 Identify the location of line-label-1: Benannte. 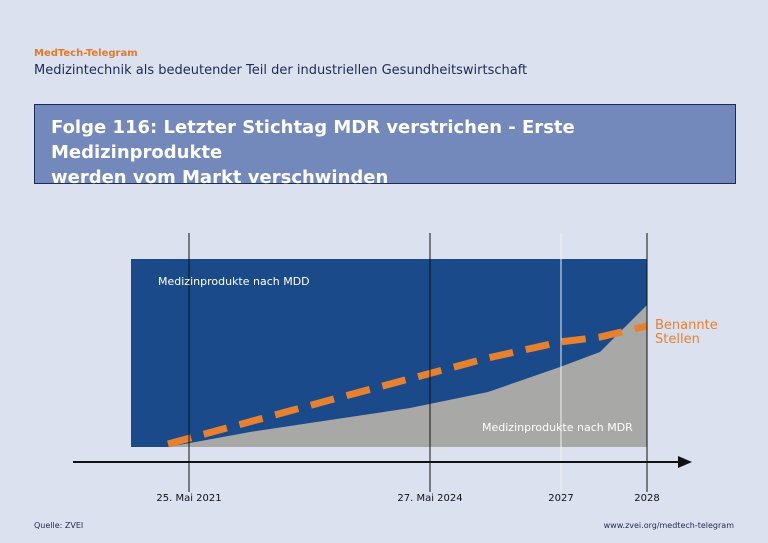
(686, 325).